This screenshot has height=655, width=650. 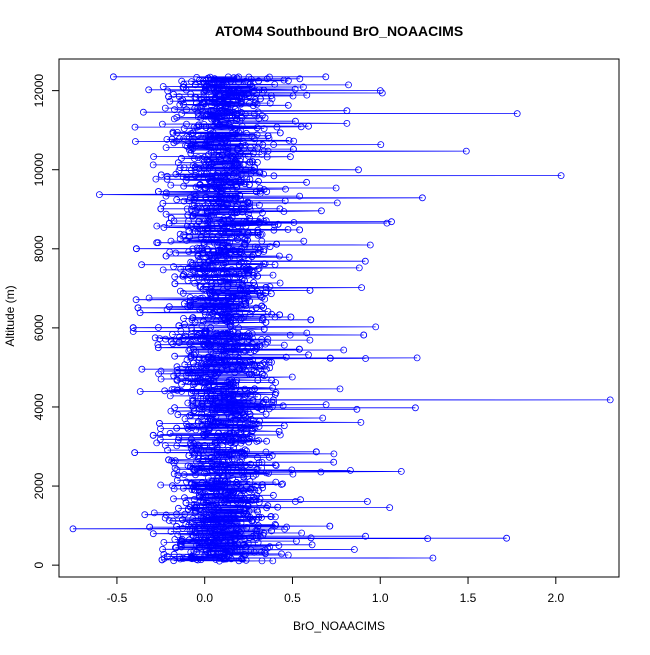 I want to click on x-tick-label: 0.0, so click(x=204, y=598).